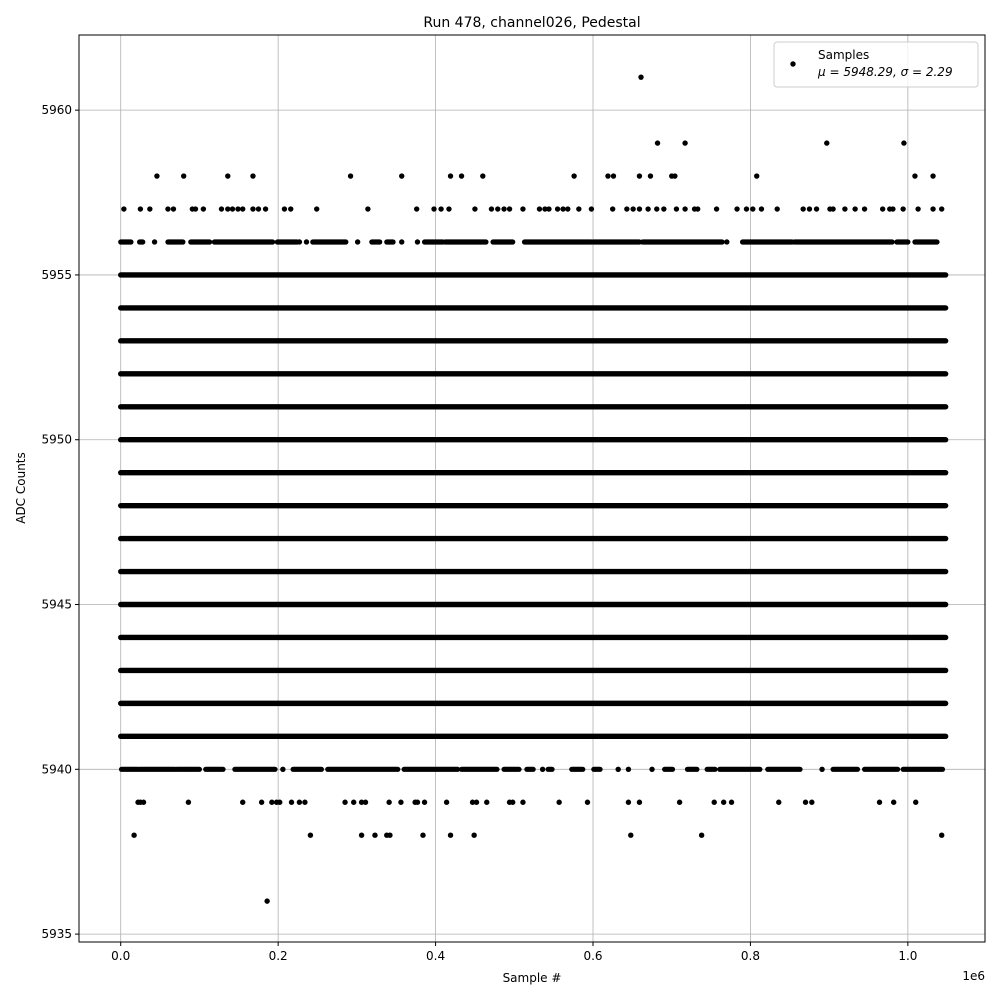 The height and width of the screenshot is (1000, 1000). I want to click on y-axis-label: ADC Counts, so click(21, 488).